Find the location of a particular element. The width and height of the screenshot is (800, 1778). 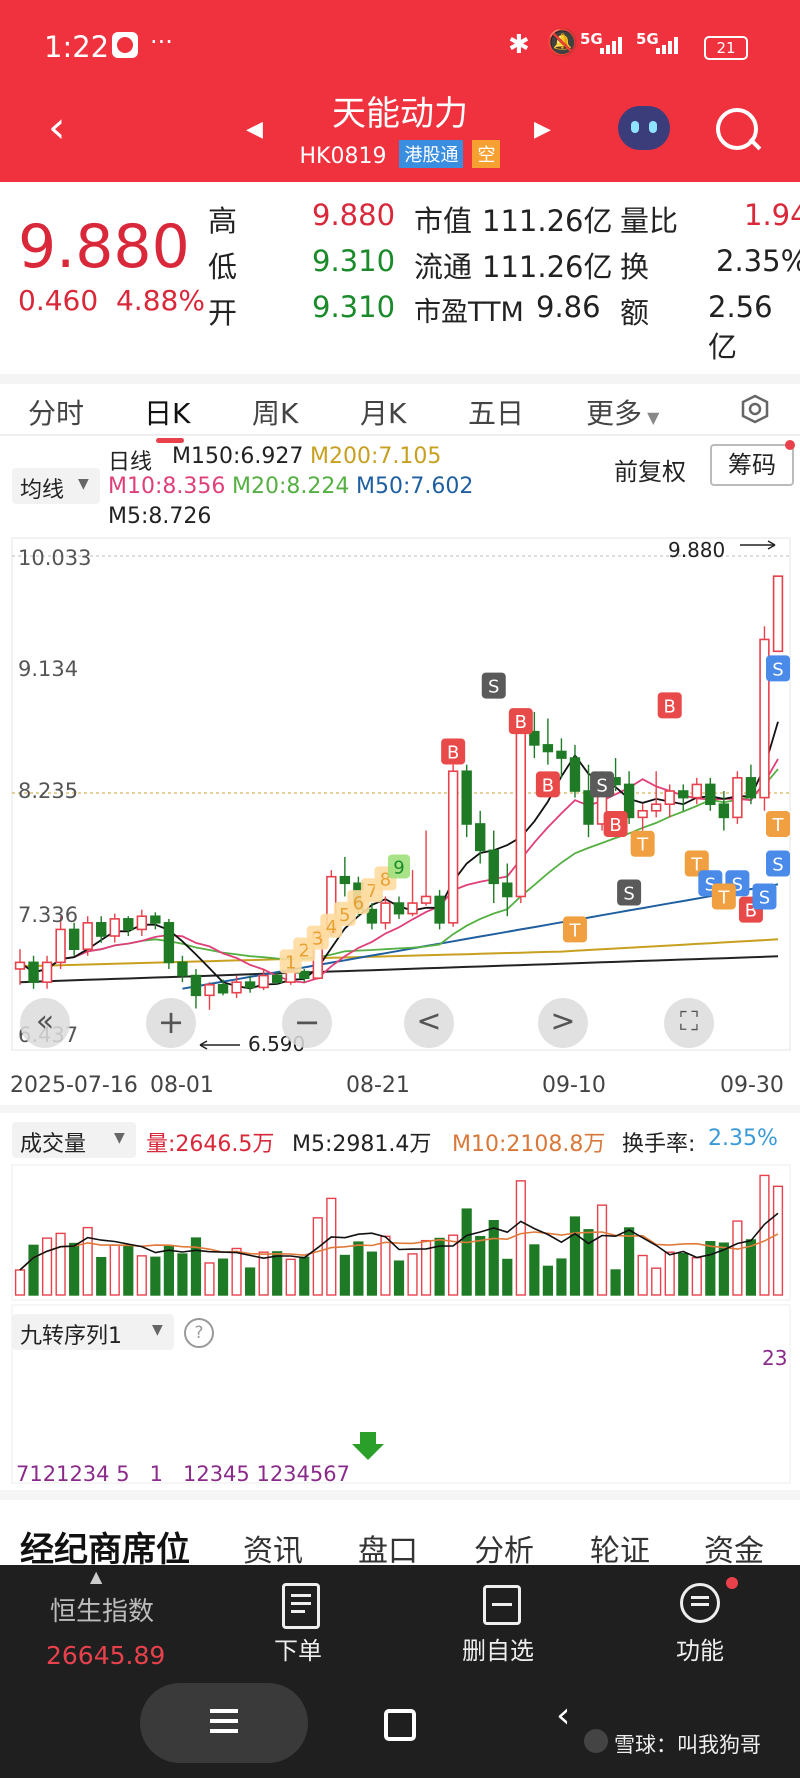

remove-watchlist-button: 删自选 is located at coordinates (498, 1651).